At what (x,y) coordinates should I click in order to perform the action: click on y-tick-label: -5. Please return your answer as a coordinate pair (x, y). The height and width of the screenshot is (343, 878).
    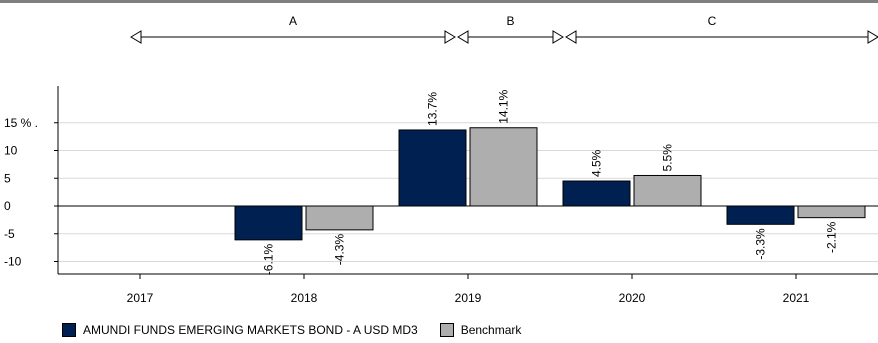
    Looking at the image, I should click on (9, 234).